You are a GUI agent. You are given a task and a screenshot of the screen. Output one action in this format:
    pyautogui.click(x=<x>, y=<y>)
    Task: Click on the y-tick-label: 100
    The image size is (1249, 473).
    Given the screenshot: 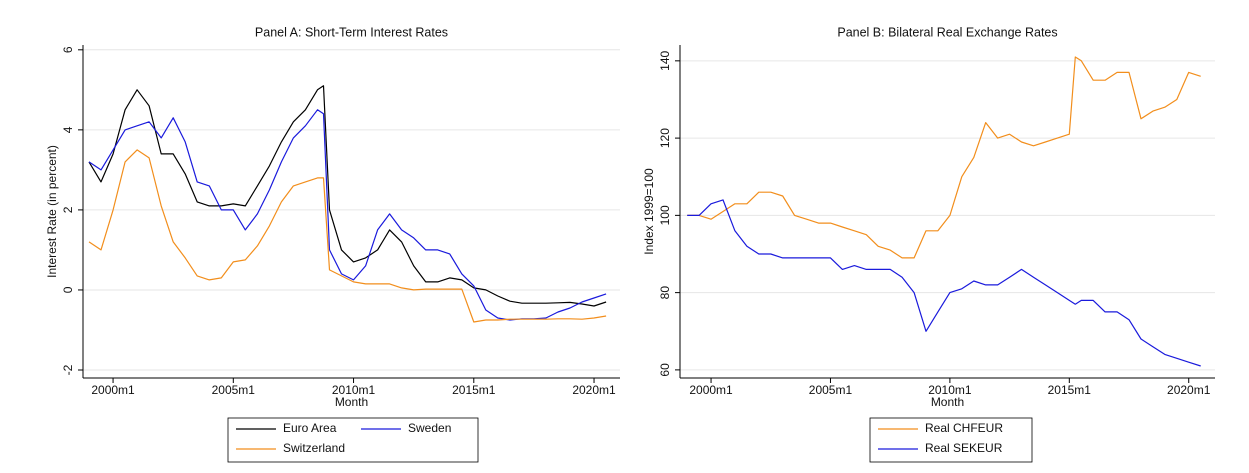 What is the action you would take?
    pyautogui.click(x=665, y=215)
    